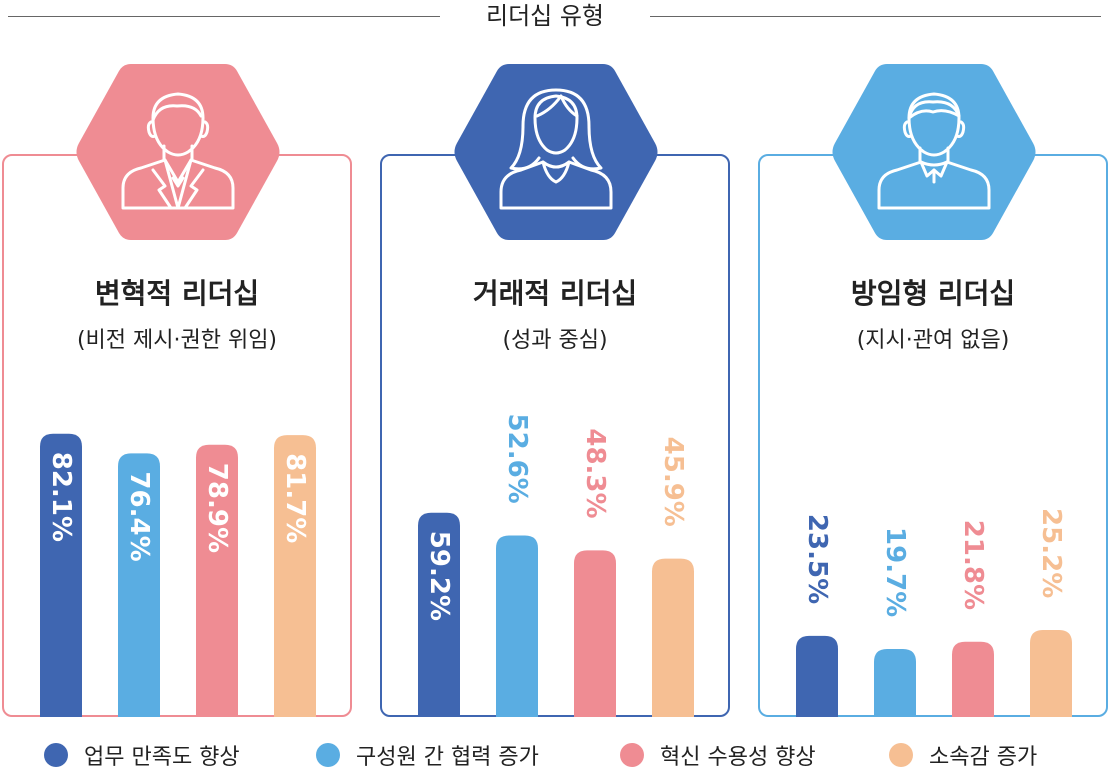 The width and height of the screenshot is (1111, 775). Describe the element at coordinates (817, 559) in the screenshot. I see `bar-value-label: 23.5%` at that location.